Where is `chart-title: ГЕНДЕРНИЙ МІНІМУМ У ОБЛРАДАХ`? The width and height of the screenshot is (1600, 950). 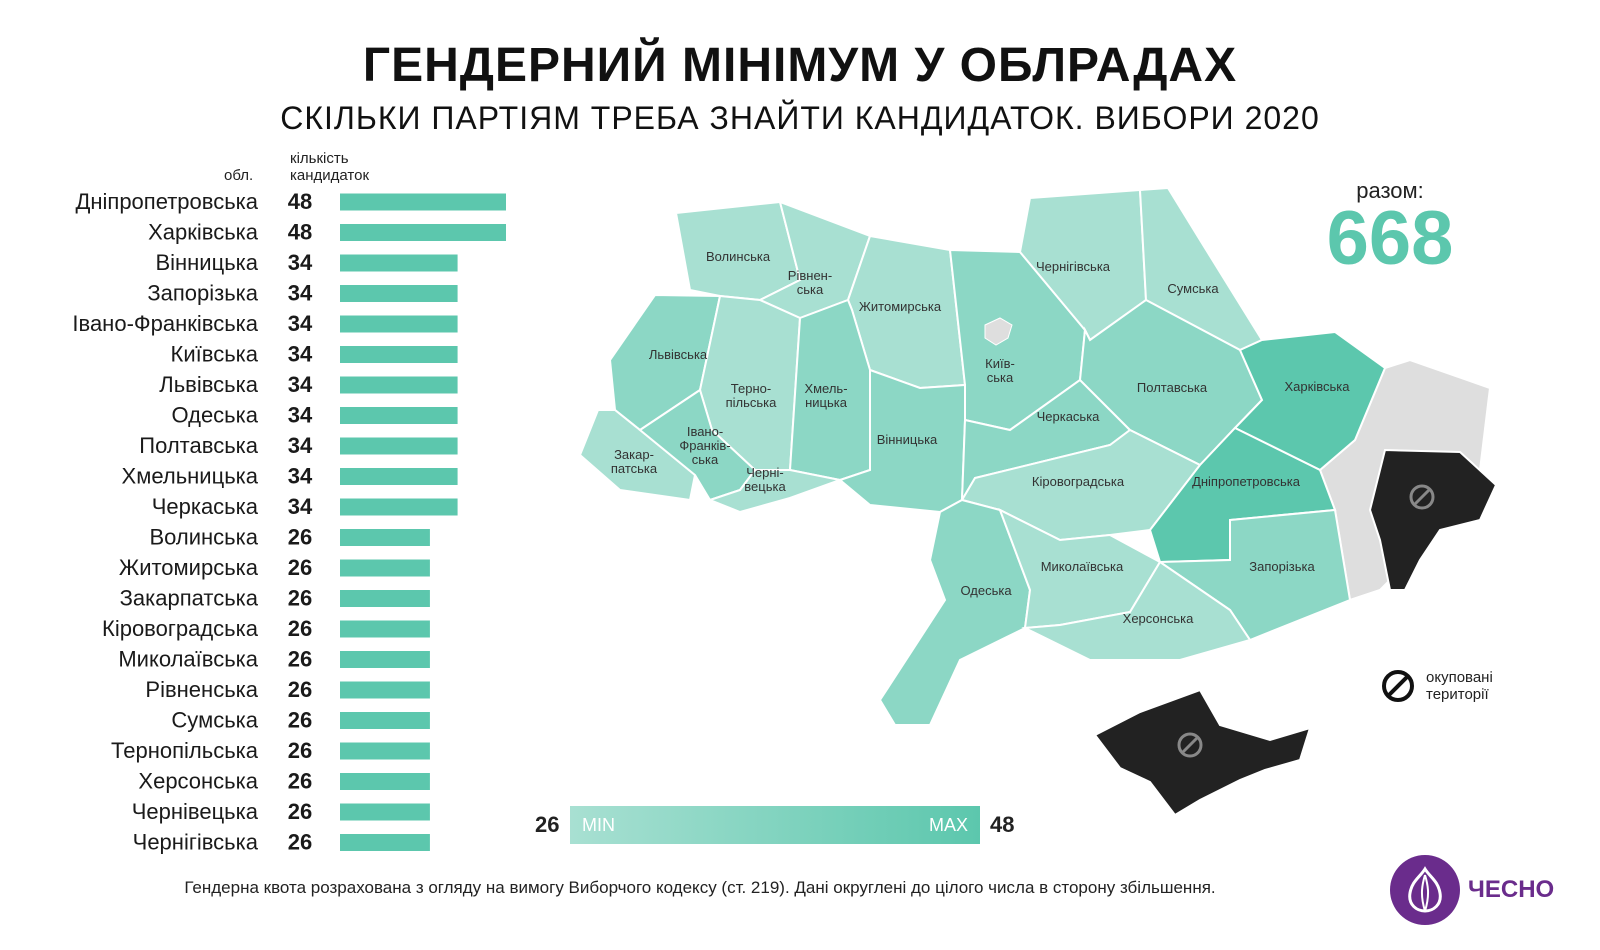
chart-title: ГЕНДЕРНИЙ МІНІМУМ У ОБЛРАДАХ is located at coordinates (800, 65).